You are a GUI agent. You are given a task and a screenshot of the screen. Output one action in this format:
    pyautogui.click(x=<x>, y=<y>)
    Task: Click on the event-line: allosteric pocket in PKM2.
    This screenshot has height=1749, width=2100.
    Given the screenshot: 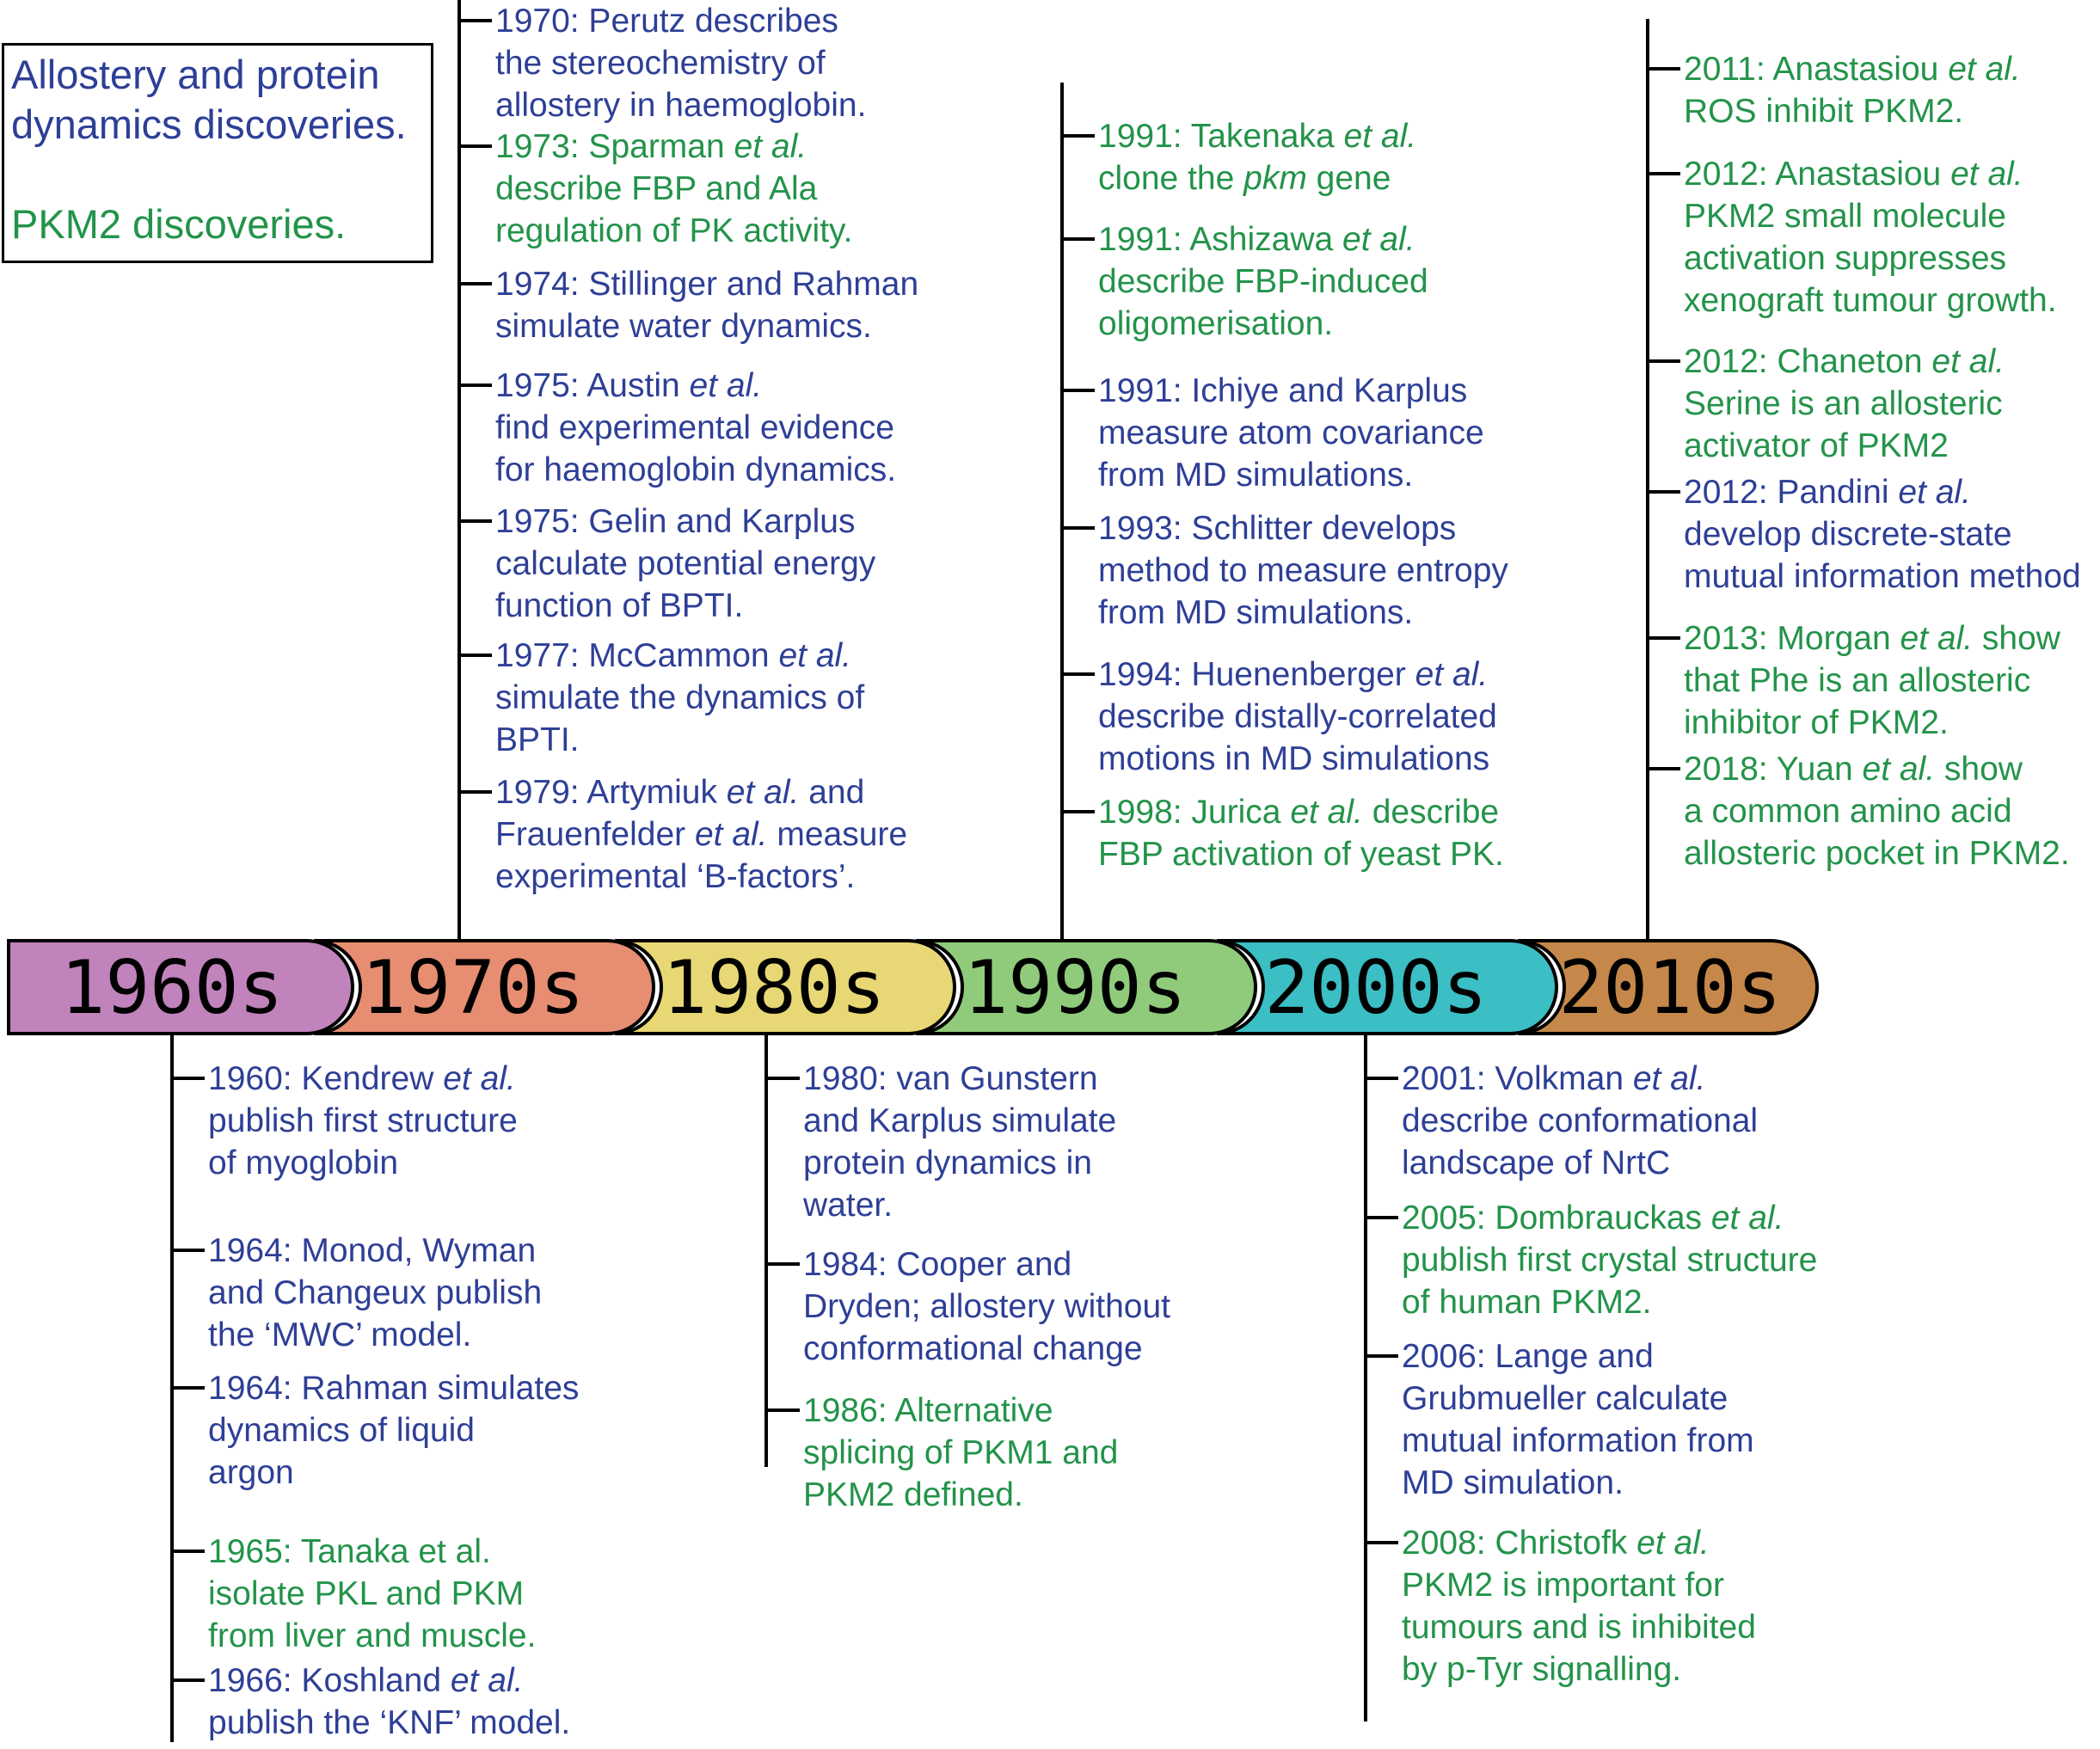 What is the action you would take?
    pyautogui.click(x=1877, y=853)
    